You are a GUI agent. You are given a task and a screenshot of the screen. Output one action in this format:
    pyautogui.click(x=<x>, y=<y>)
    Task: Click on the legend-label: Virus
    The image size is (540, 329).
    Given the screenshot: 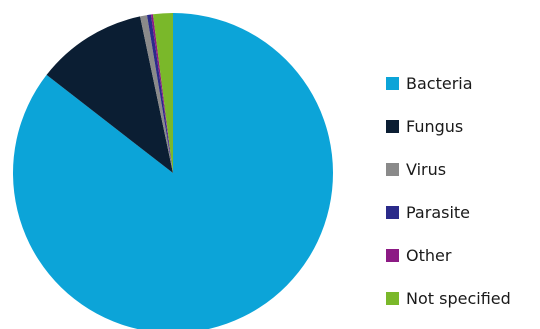 What is the action you would take?
    pyautogui.click(x=426, y=169)
    